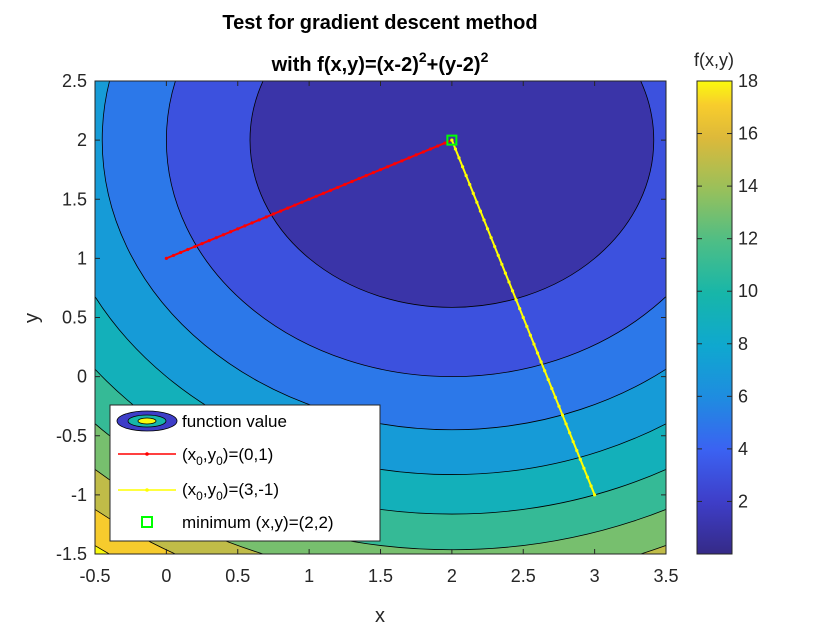 The width and height of the screenshot is (840, 630). I want to click on y-tick-label: 2, so click(82, 140).